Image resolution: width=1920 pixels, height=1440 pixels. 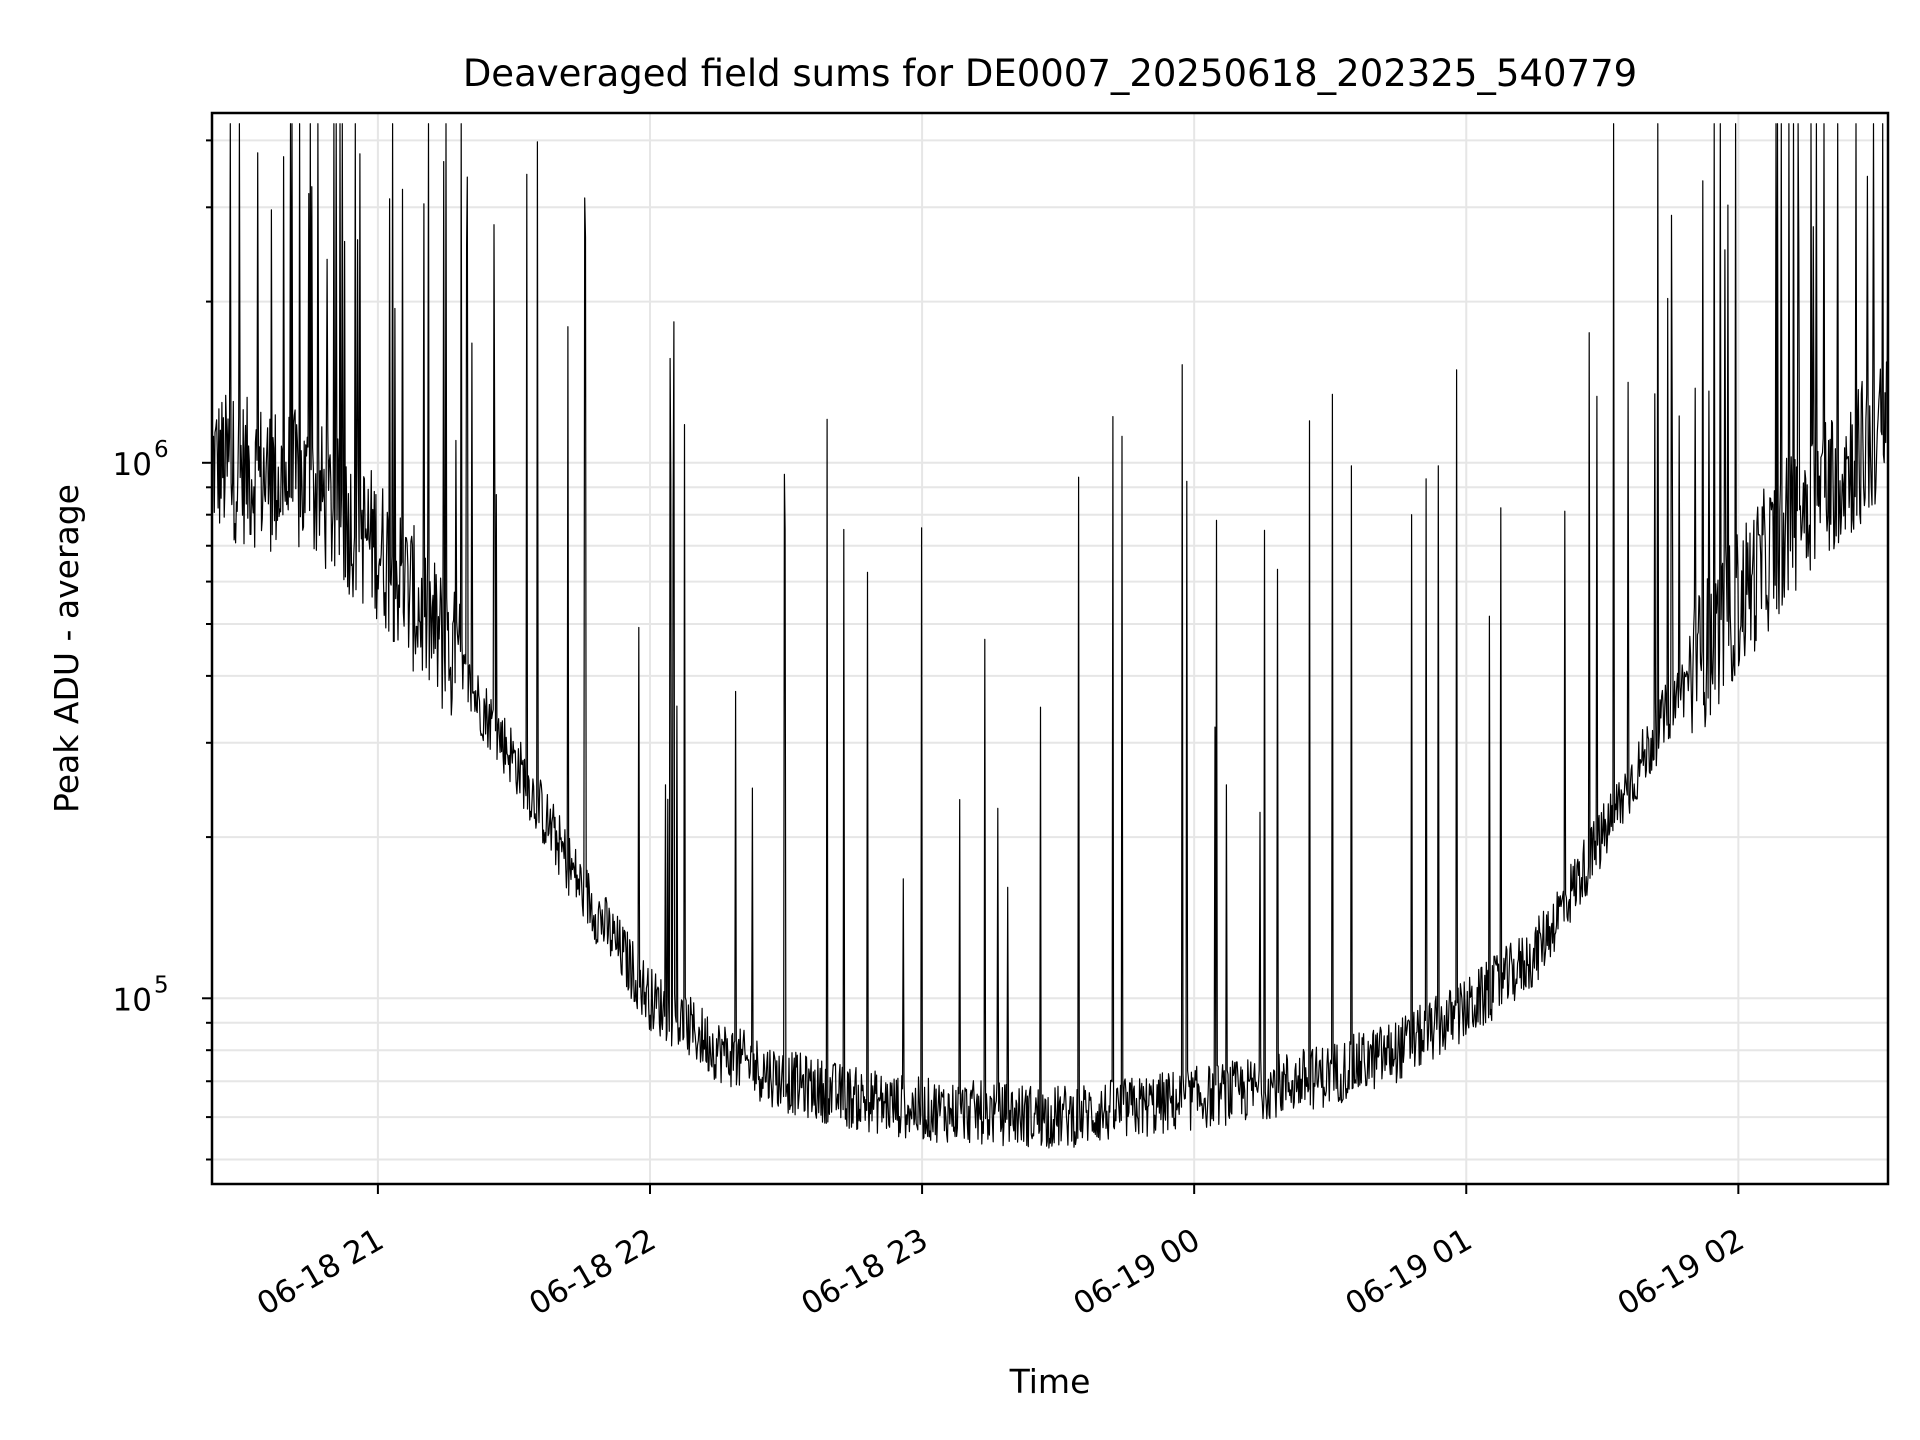 I want to click on y-tick-label-exponent: 6, so click(x=161, y=450).